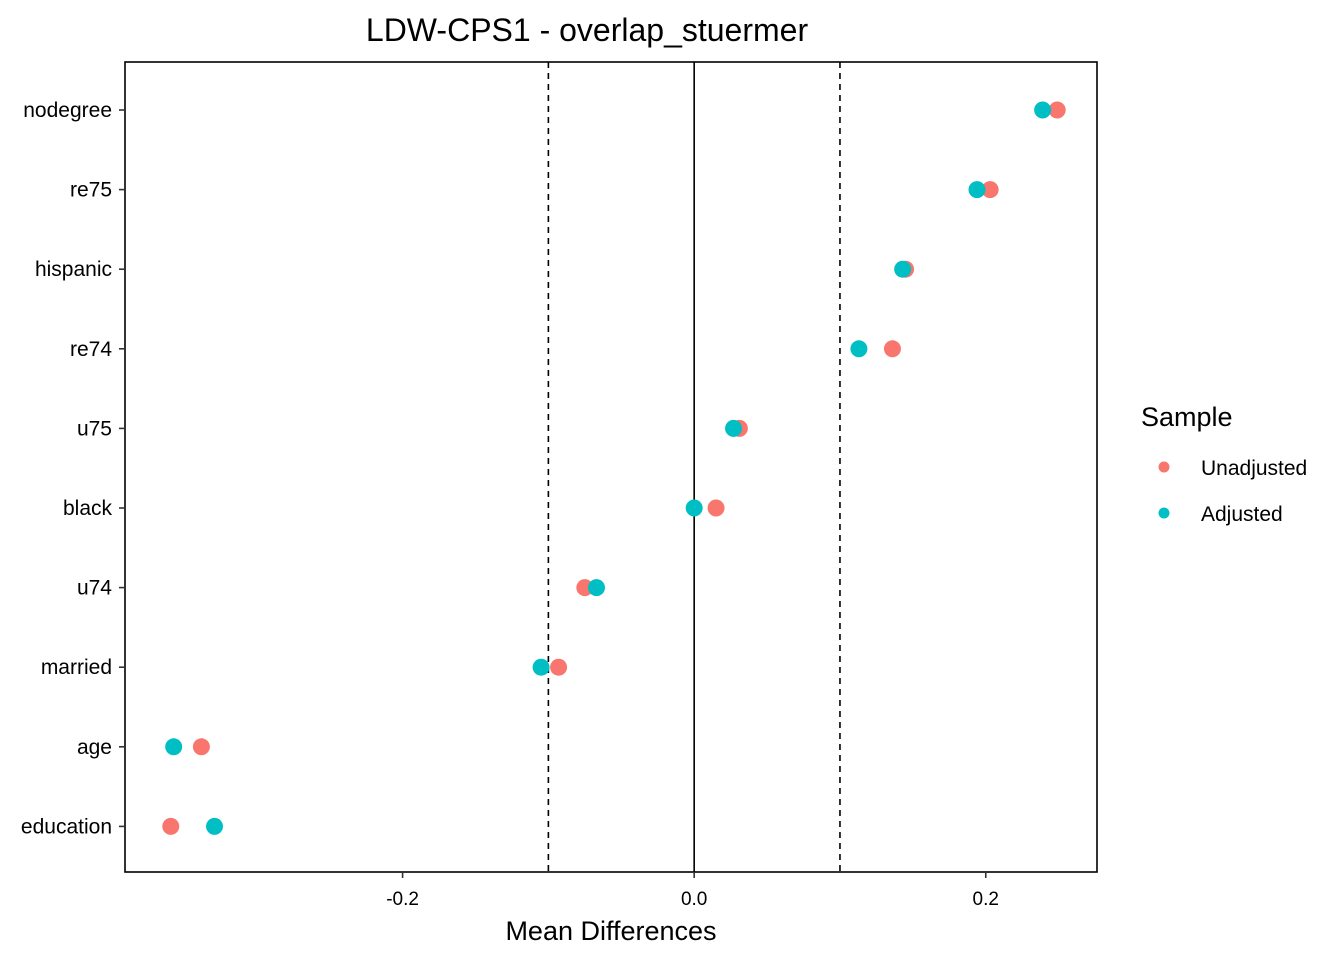  What do you see at coordinates (94, 588) in the screenshot?
I see `y-tick-label: u74` at bounding box center [94, 588].